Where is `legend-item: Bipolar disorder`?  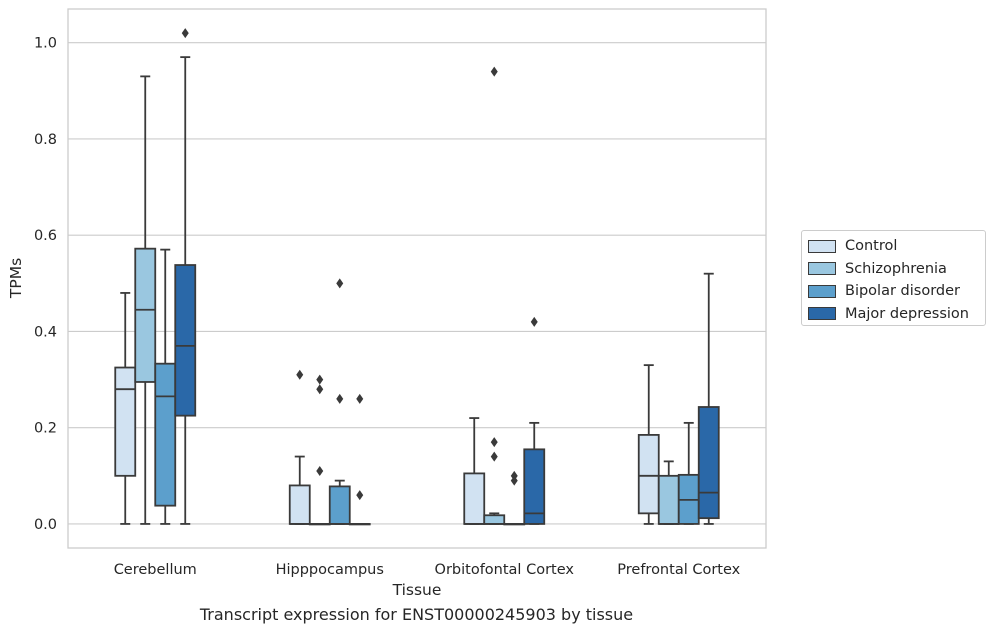 legend-item: Bipolar disorder is located at coordinates (896, 291).